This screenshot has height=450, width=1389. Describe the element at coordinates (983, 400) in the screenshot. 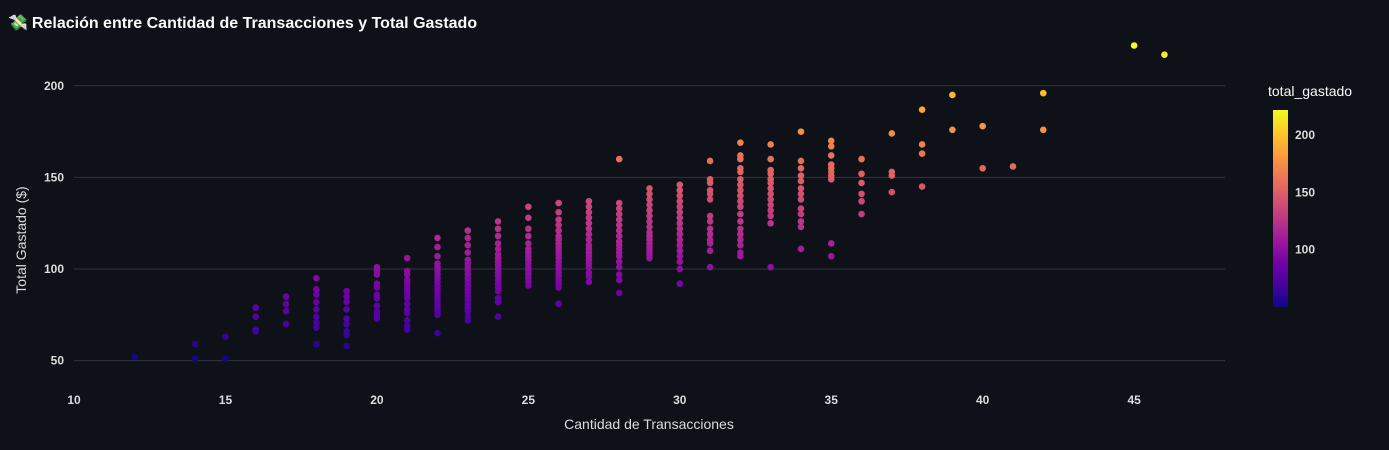

I see `x-tick-label: 40` at that location.